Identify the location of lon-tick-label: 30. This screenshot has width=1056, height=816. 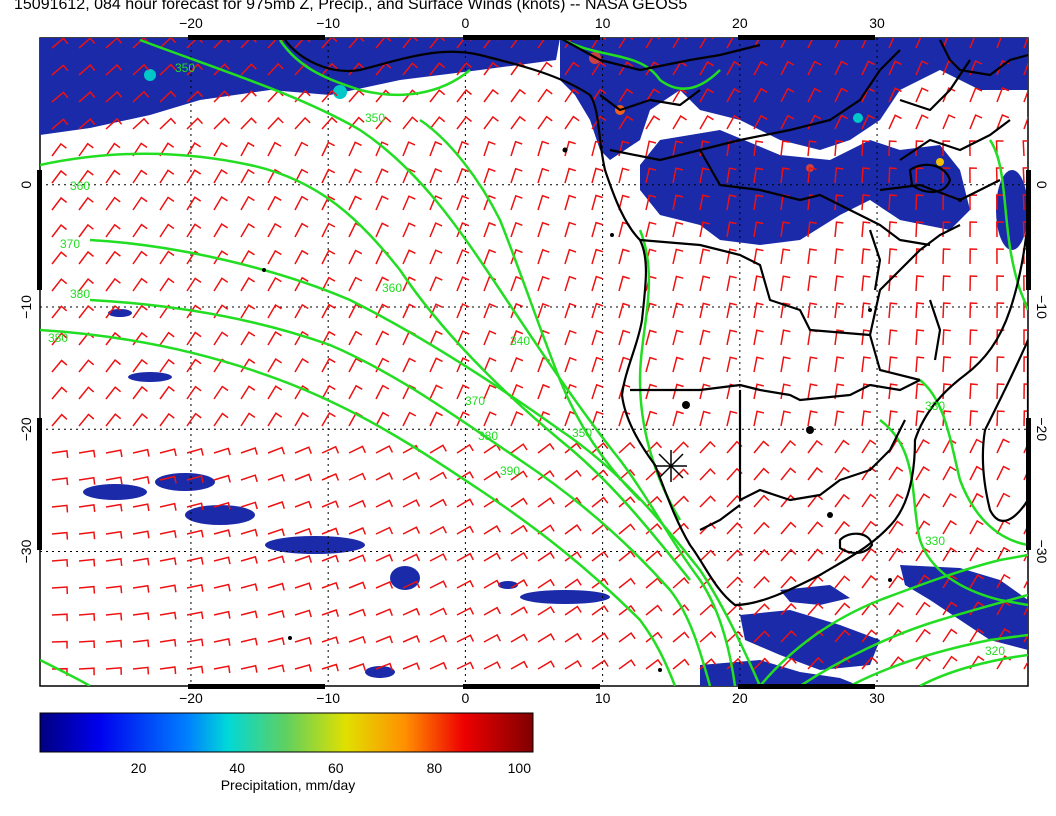
(877, 23).